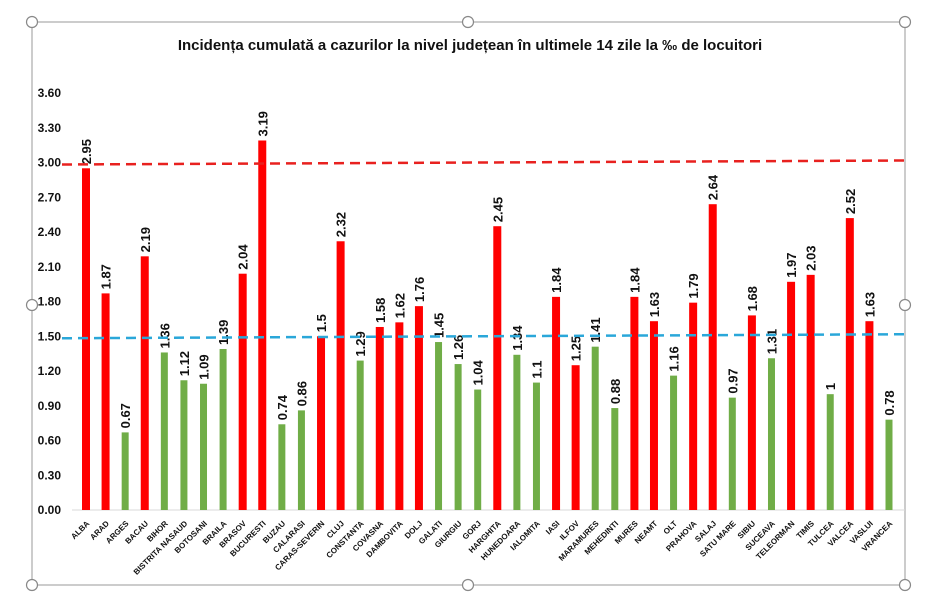 Image resolution: width=929 pixels, height=614 pixels. Describe the element at coordinates (536, 446) in the screenshot. I see `bar-ialomita` at that location.